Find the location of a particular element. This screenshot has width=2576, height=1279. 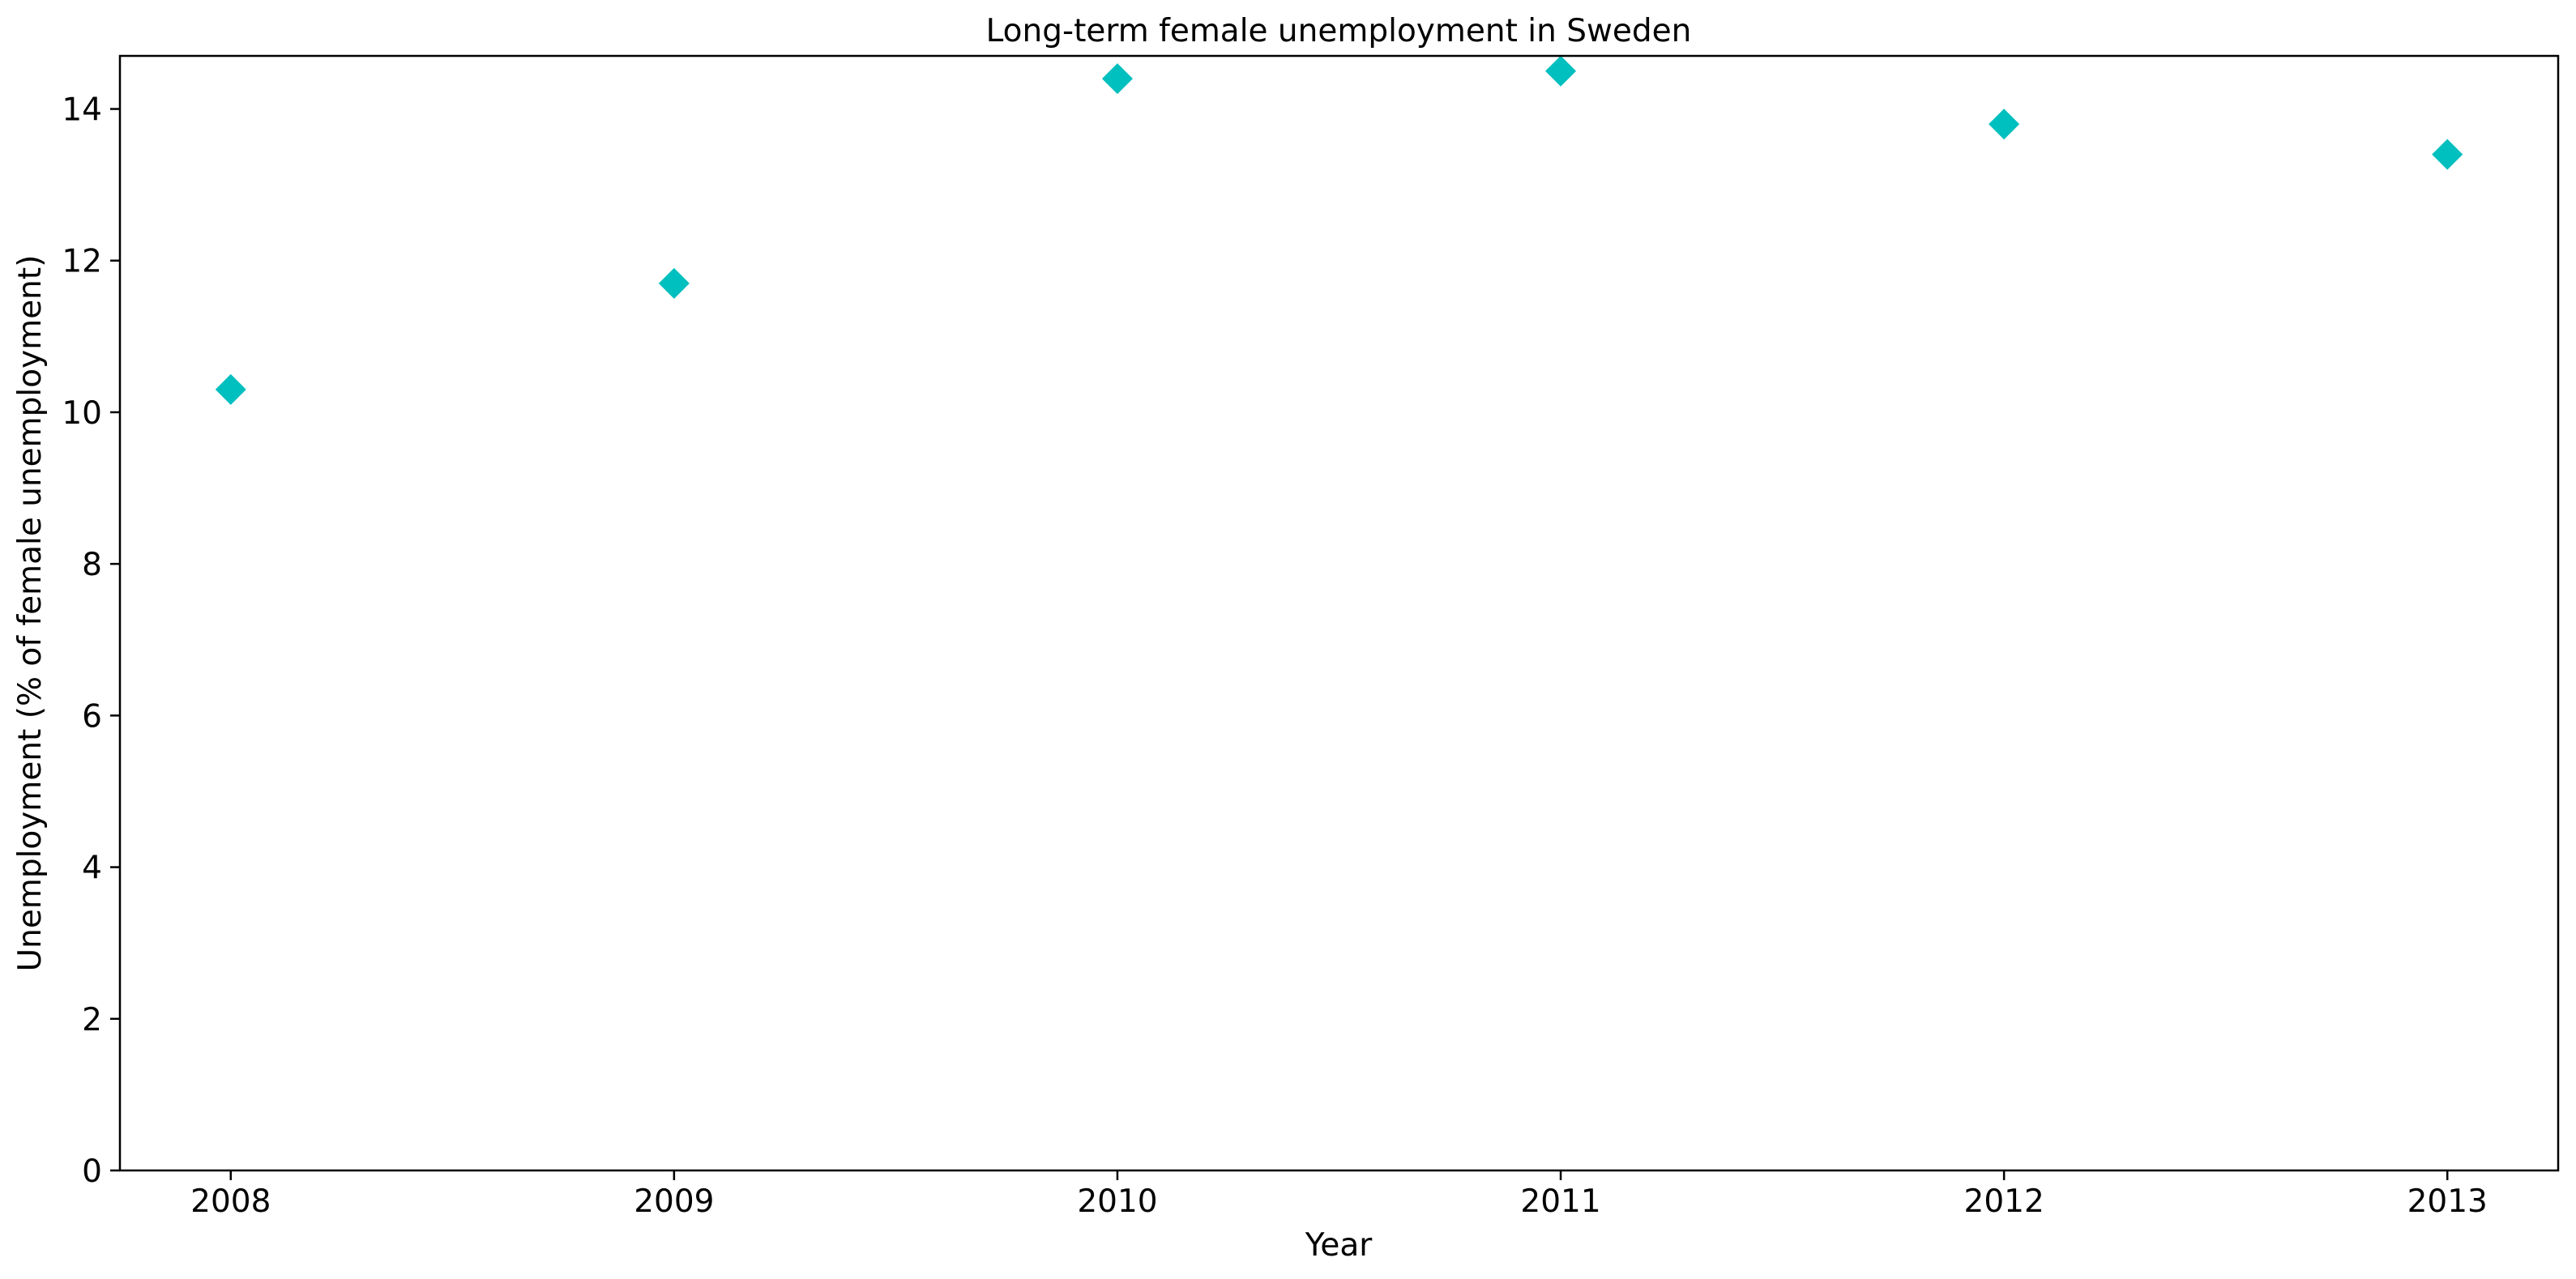

data-point-2013 is located at coordinates (2447, 154).